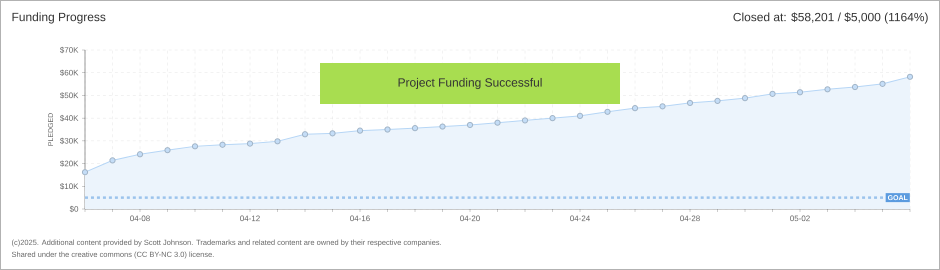 This screenshot has width=940, height=270. Describe the element at coordinates (470, 84) in the screenshot. I see `annotation: Project Funding Successful` at that location.